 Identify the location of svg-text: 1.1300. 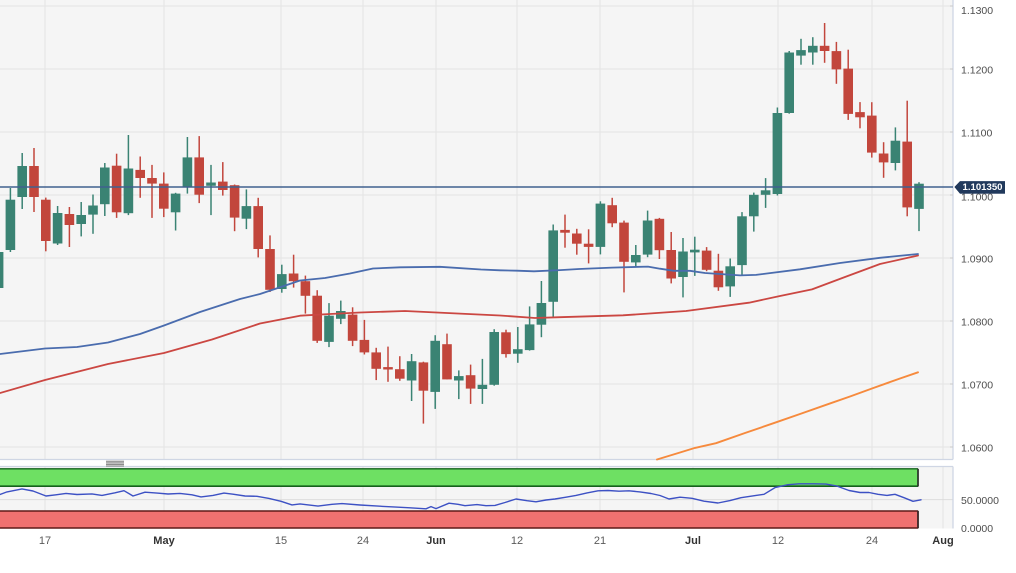
(977, 11).